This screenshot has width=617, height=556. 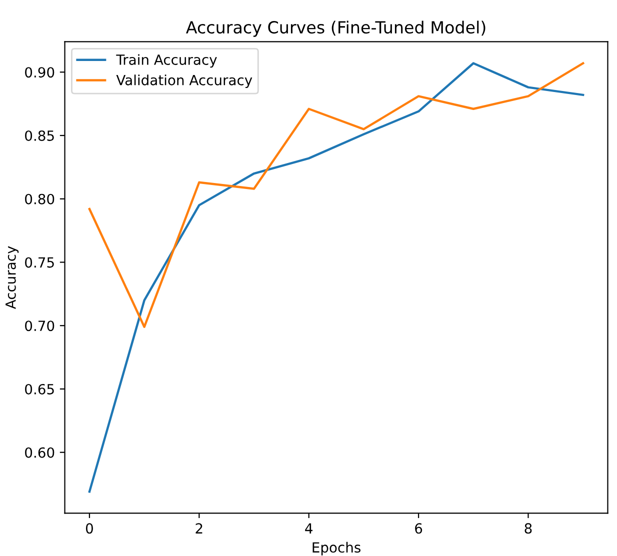 I want to click on legend-label: Train Accuracy, so click(x=166, y=61).